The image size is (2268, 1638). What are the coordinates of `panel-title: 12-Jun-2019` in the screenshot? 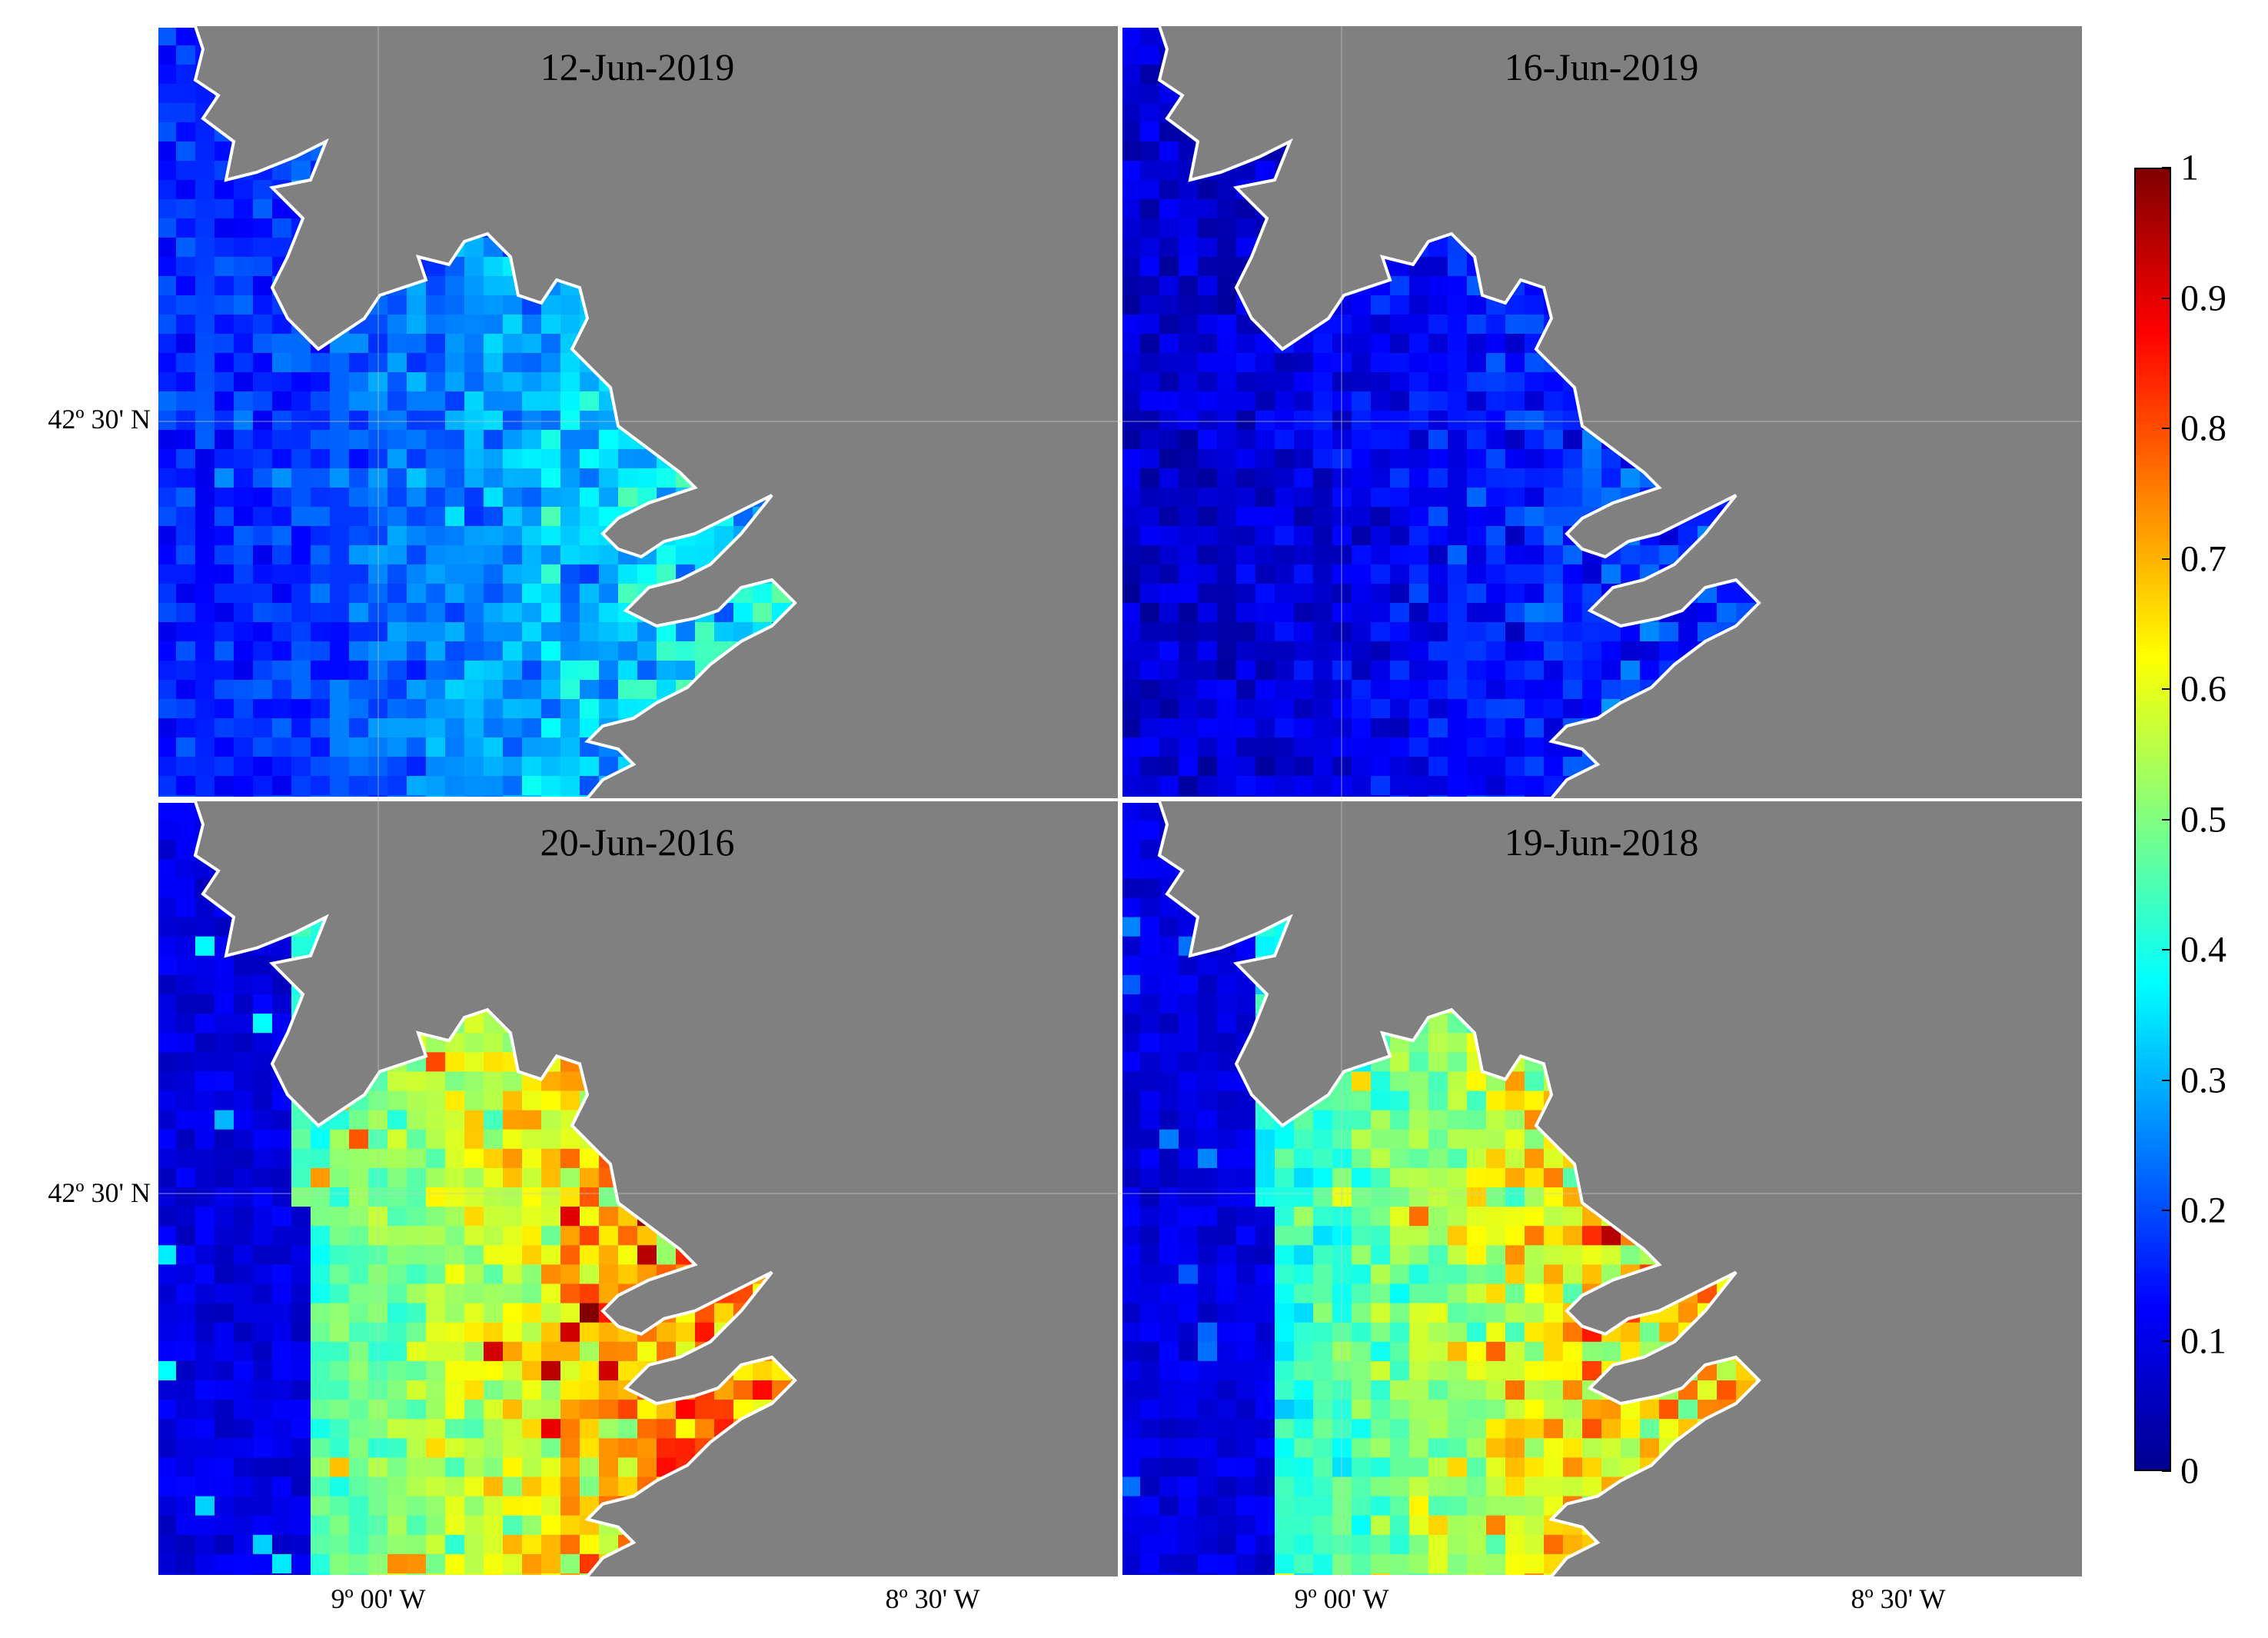 It's located at (637, 66).